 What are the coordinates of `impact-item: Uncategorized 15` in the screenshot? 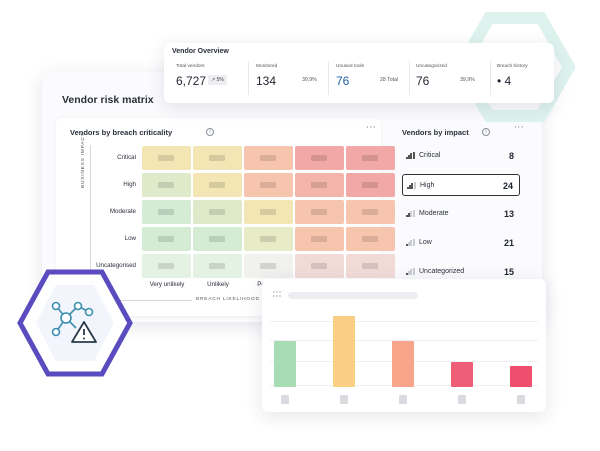 It's located at (461, 272).